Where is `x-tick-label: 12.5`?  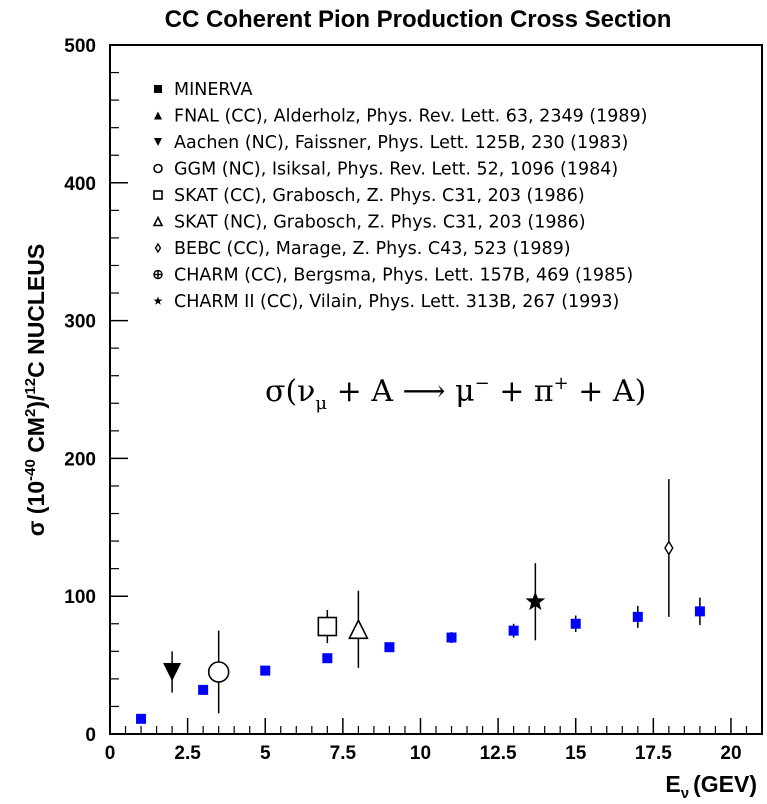
x-tick-label: 12.5 is located at coordinates (498, 753).